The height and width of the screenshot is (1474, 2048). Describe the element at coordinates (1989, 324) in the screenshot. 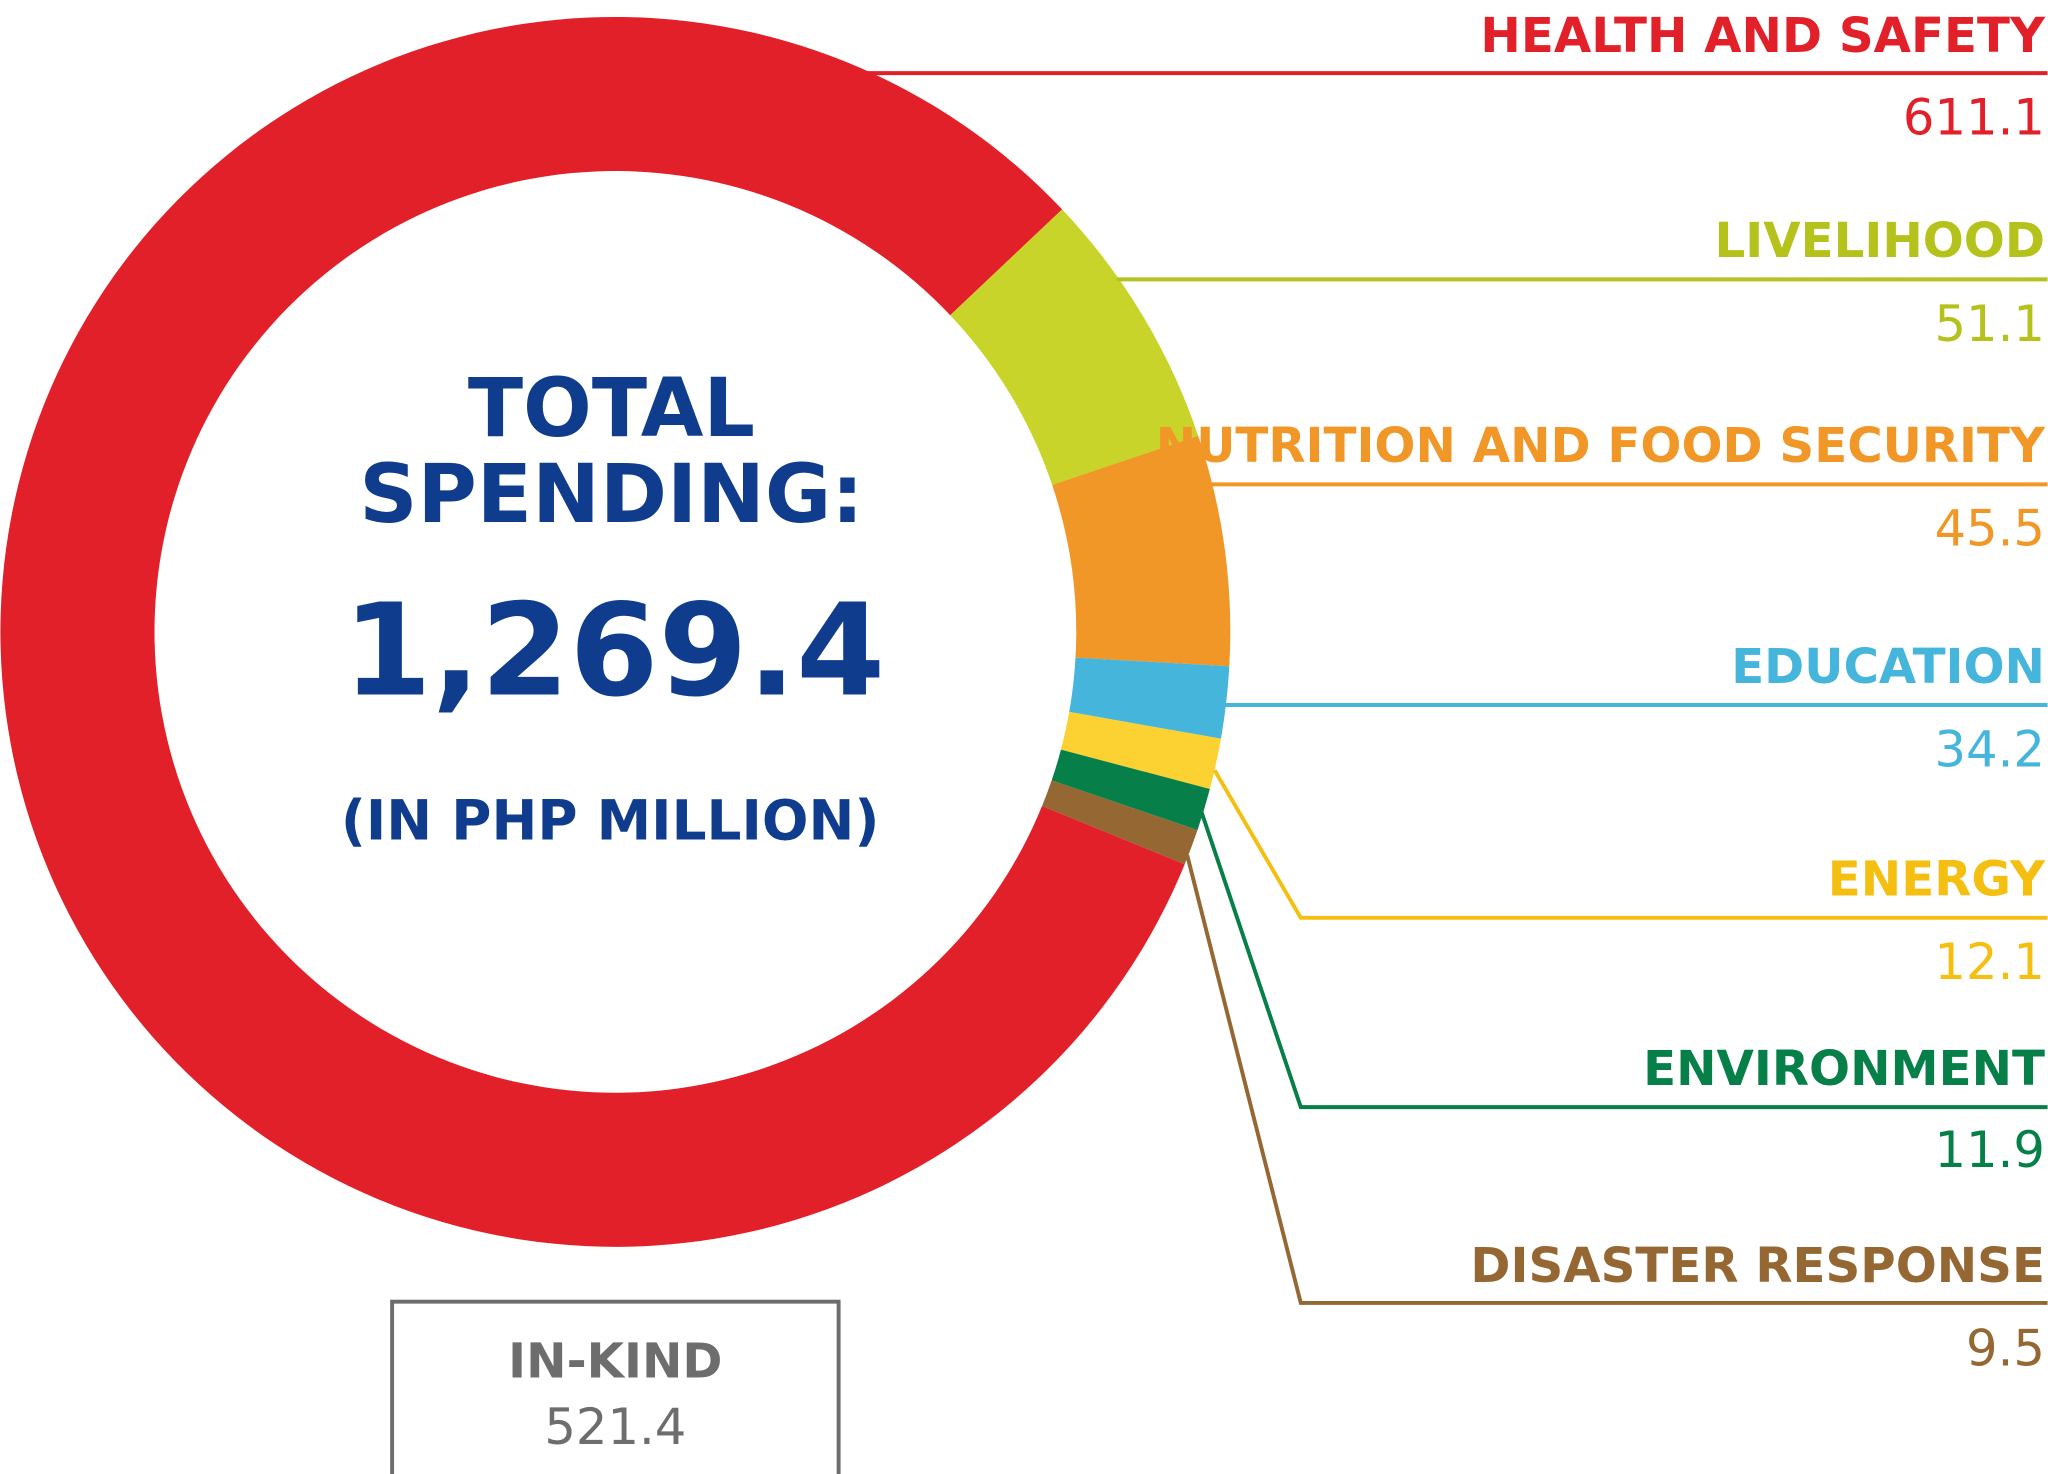

I see `data-label-livelihood: 51.1` at that location.